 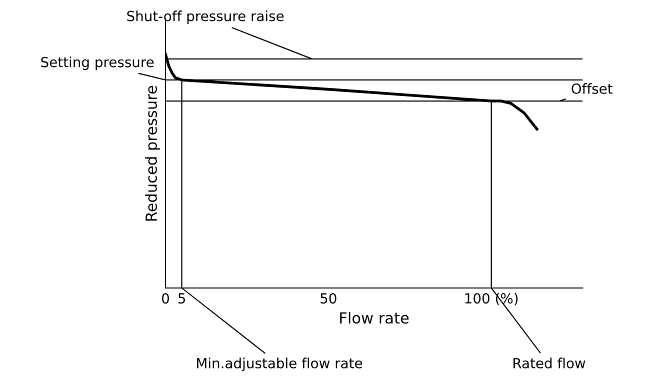 What do you see at coordinates (374, 318) in the screenshot?
I see `x-axis-title: Flow rate` at bounding box center [374, 318].